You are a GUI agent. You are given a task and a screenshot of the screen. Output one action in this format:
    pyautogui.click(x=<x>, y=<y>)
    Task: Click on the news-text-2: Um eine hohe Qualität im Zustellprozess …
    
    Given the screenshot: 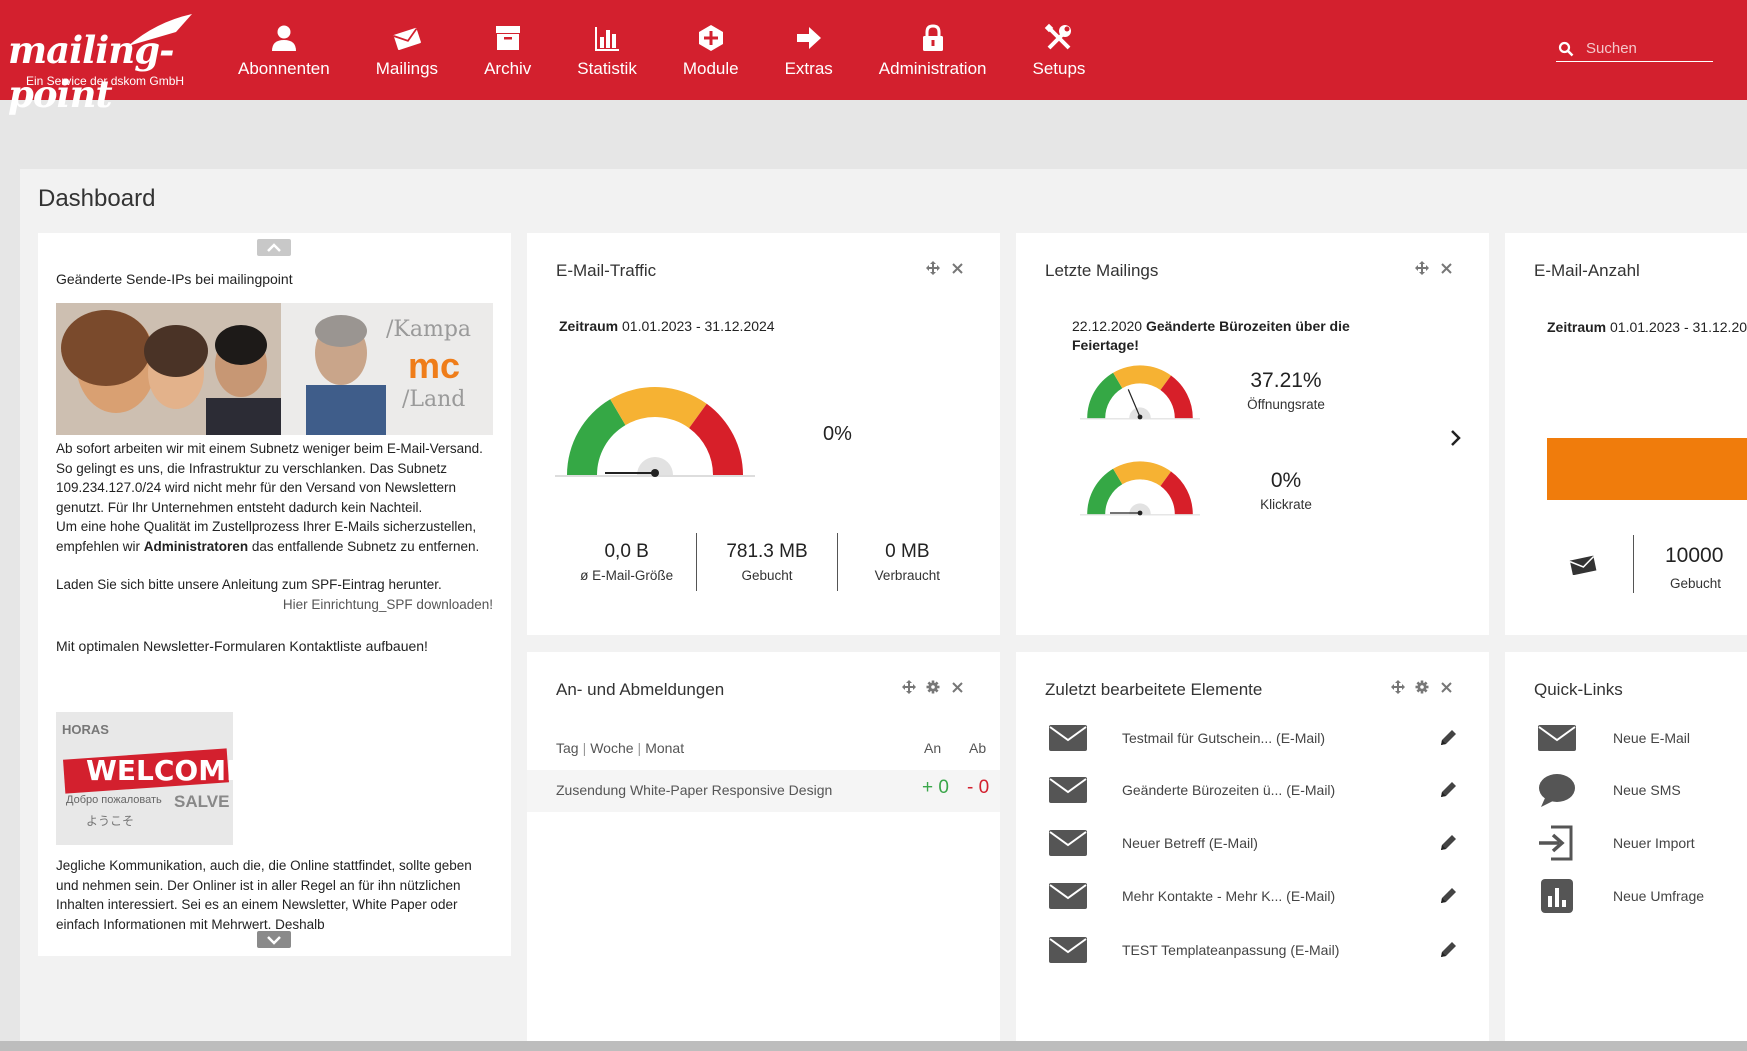 What is the action you would take?
    pyautogui.click(x=276, y=536)
    